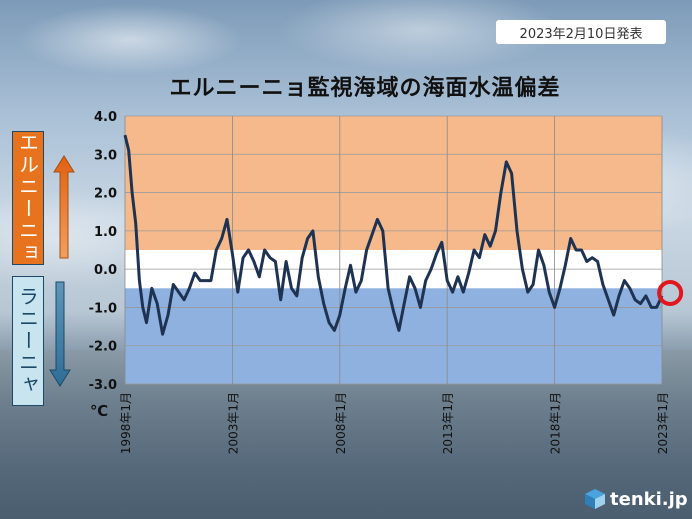  Describe the element at coordinates (28, 341) in the screenshot. I see `la-nina-label: ラニーニャ` at that location.